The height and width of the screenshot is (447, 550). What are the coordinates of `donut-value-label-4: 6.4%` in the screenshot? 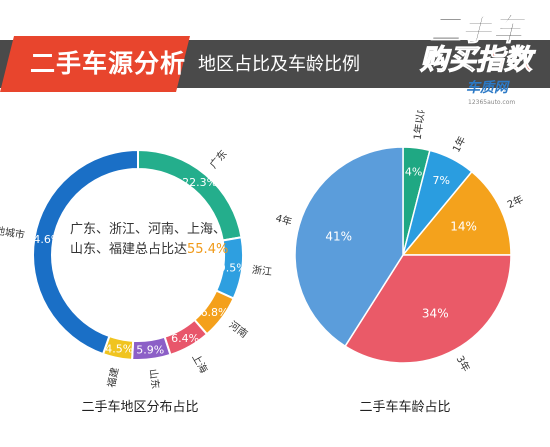 It's located at (185, 338).